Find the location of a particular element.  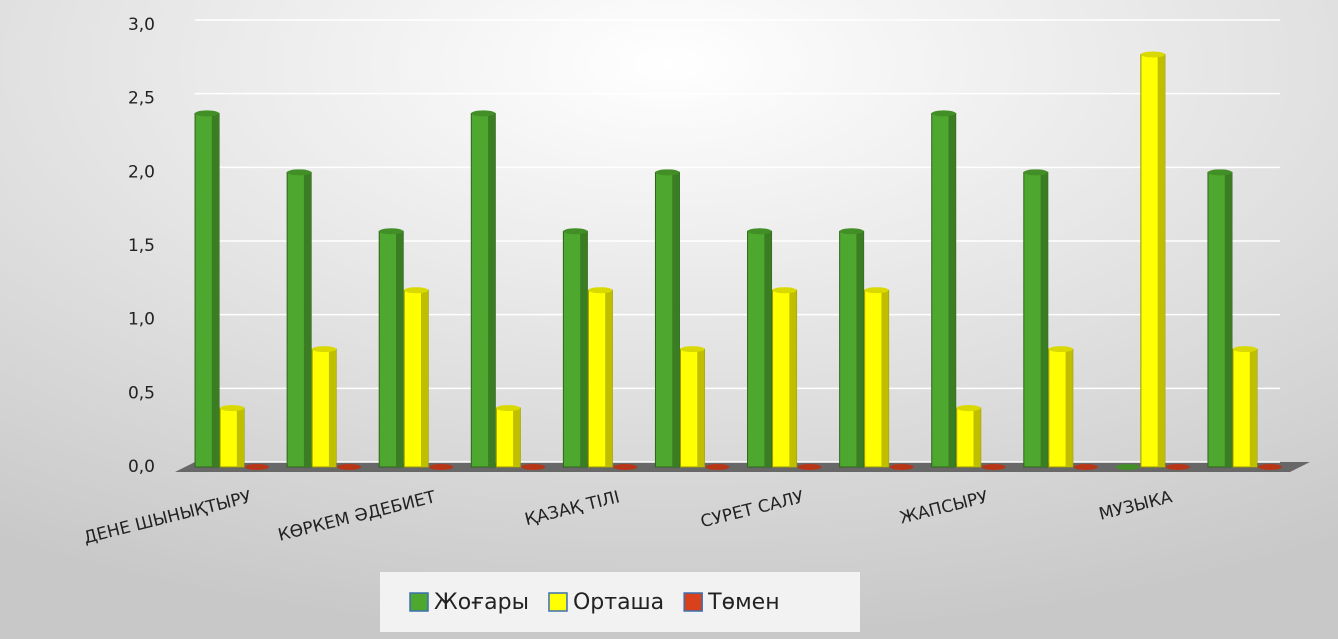

legend-label: Орташа is located at coordinates (618, 602).